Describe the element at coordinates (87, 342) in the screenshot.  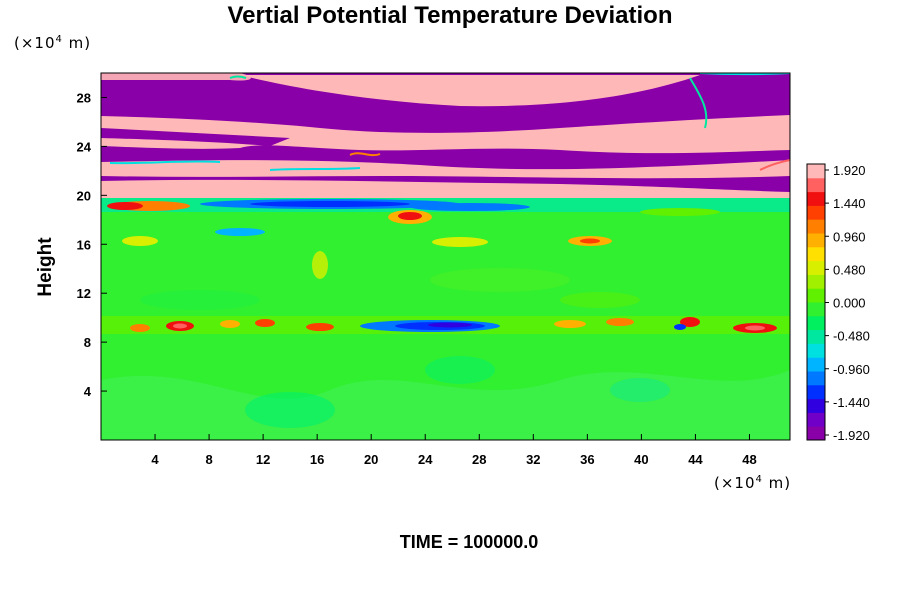
I see `y-tick-label: 8` at that location.